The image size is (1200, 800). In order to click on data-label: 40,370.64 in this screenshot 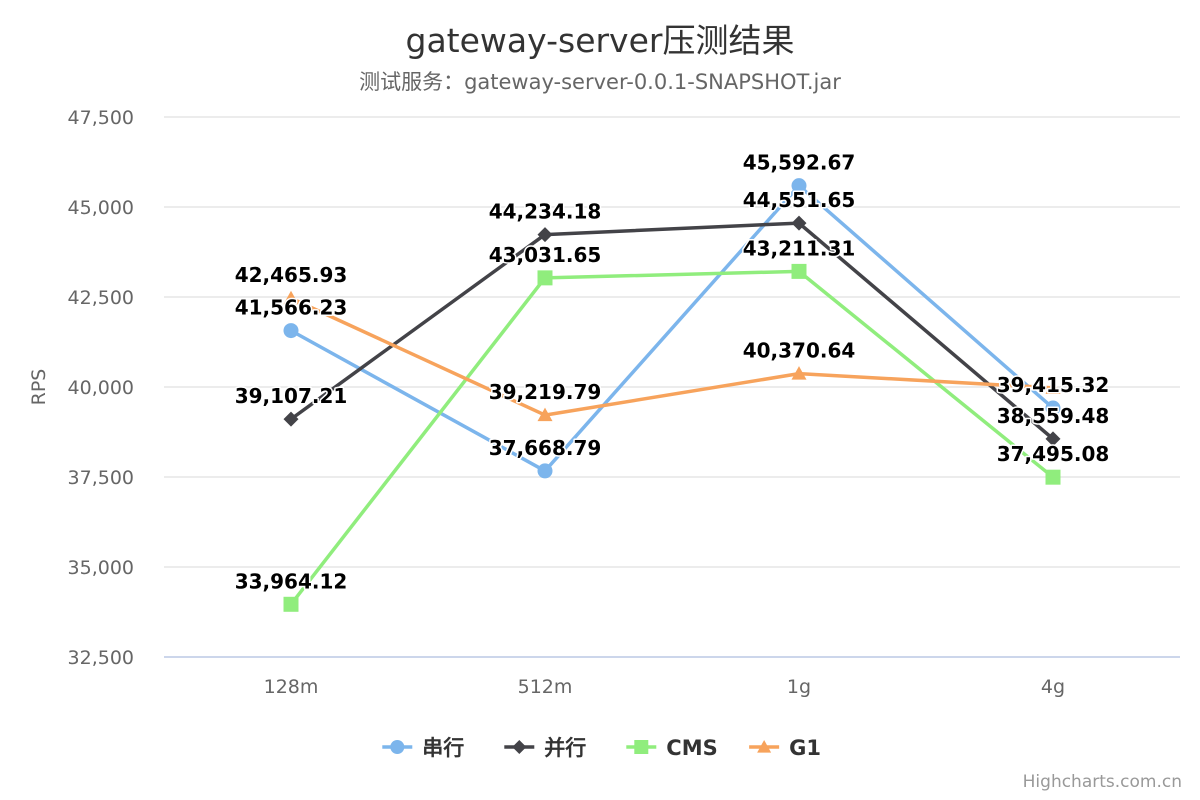, I will do `click(799, 351)`.